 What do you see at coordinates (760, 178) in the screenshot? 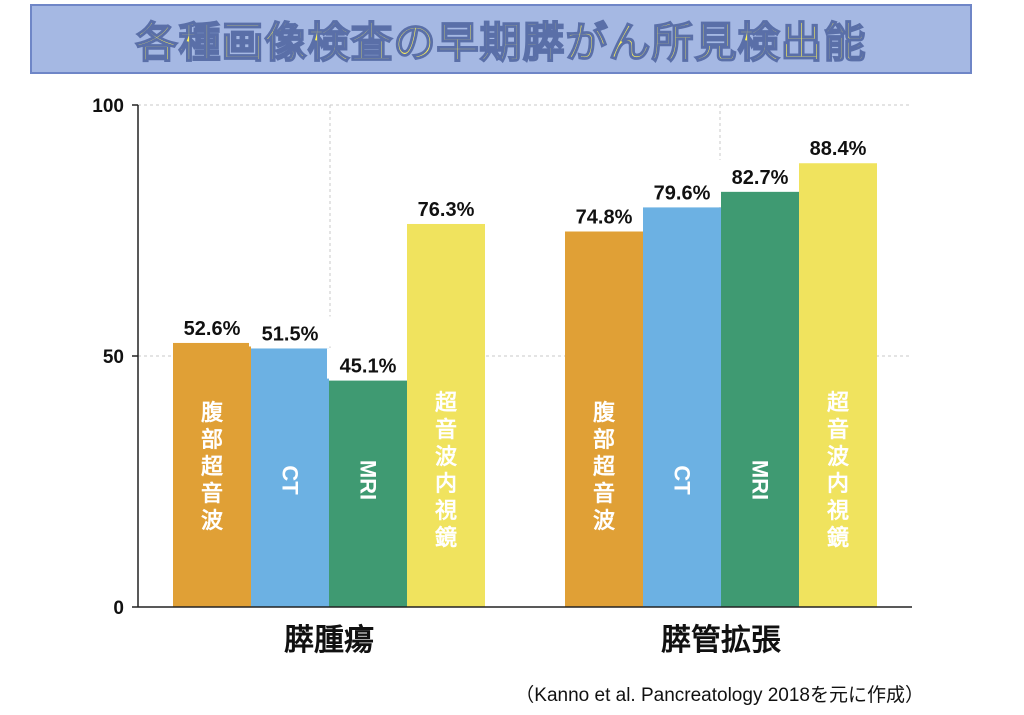
I see `value-label: 82.7%` at bounding box center [760, 178].